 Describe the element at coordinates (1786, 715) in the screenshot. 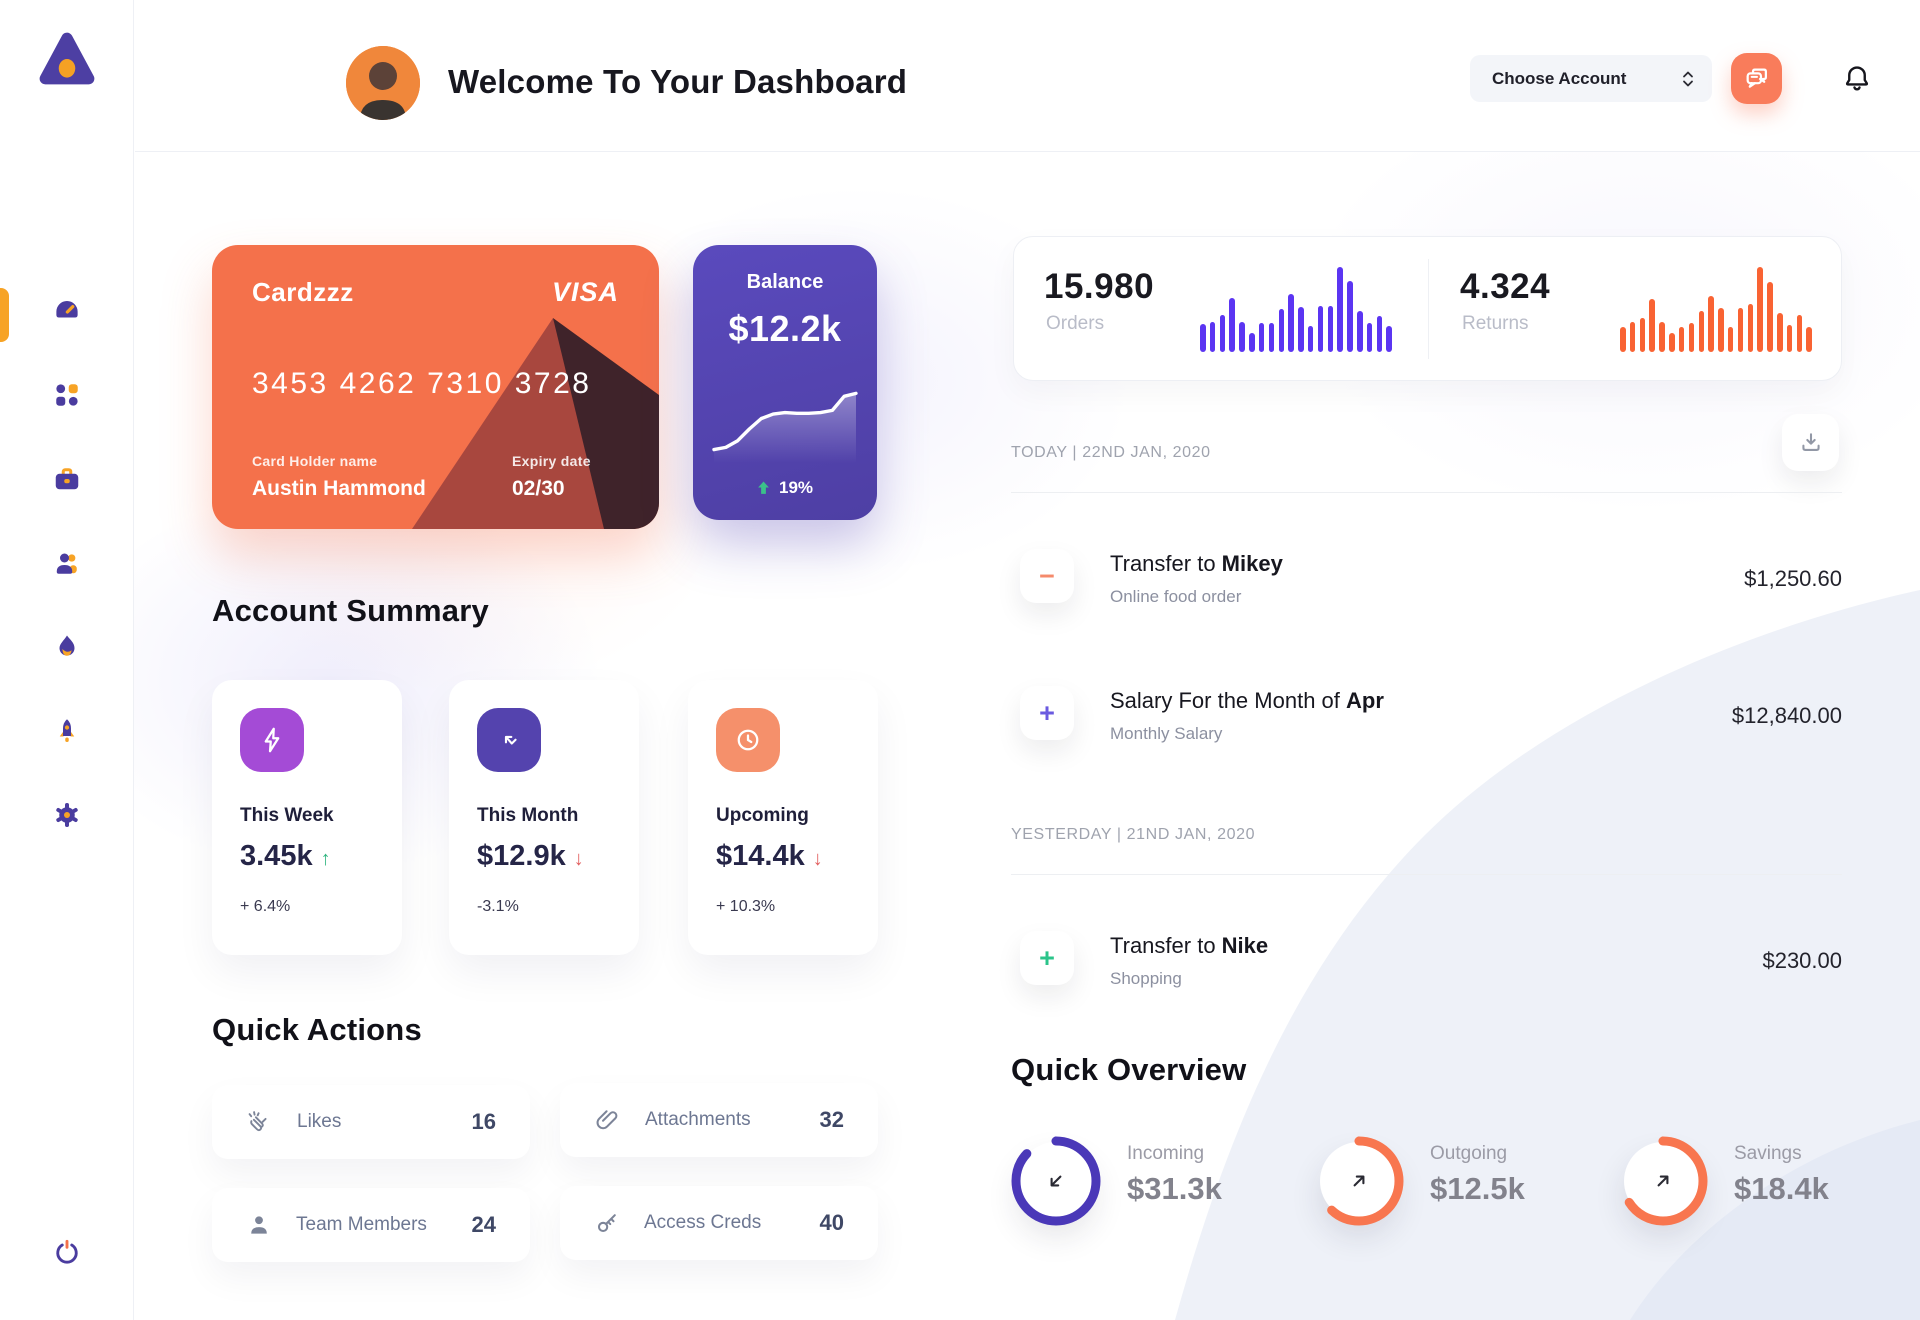

I see `transaction-amount: $12,840.00` at that location.